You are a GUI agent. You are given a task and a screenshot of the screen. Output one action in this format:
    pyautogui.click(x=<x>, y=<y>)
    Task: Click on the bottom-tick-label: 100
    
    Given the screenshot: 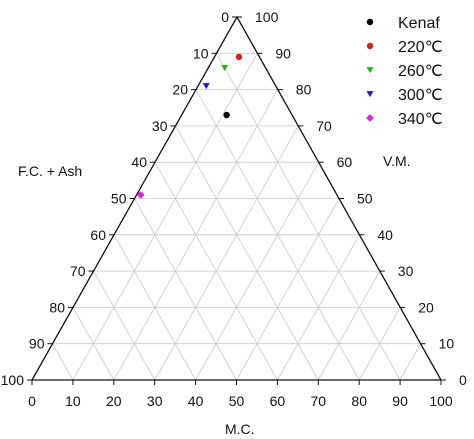 What is the action you would take?
    pyautogui.click(x=441, y=401)
    